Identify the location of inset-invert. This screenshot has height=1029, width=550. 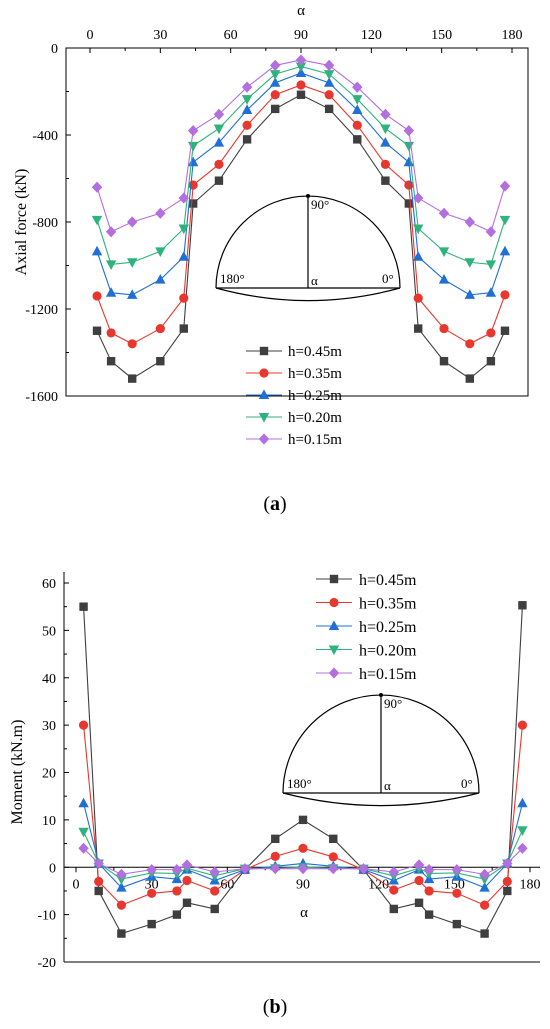
(308, 294).